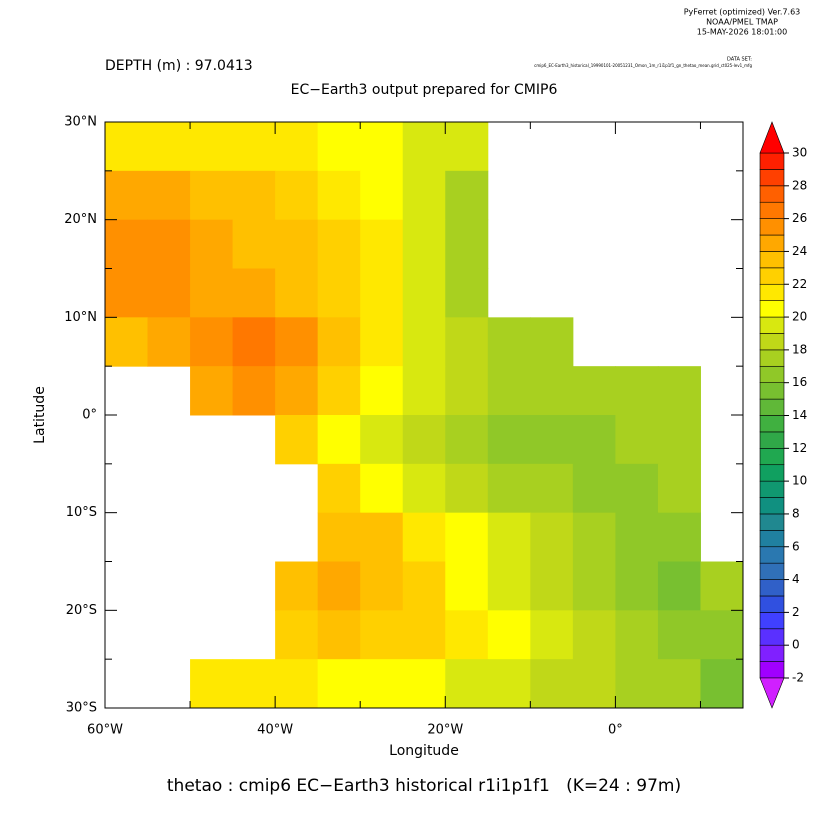 The image size is (832, 832). What do you see at coordinates (424, 90) in the screenshot?
I see `chart-title: EC−Earth3 output prepared for CMIP6` at bounding box center [424, 90].